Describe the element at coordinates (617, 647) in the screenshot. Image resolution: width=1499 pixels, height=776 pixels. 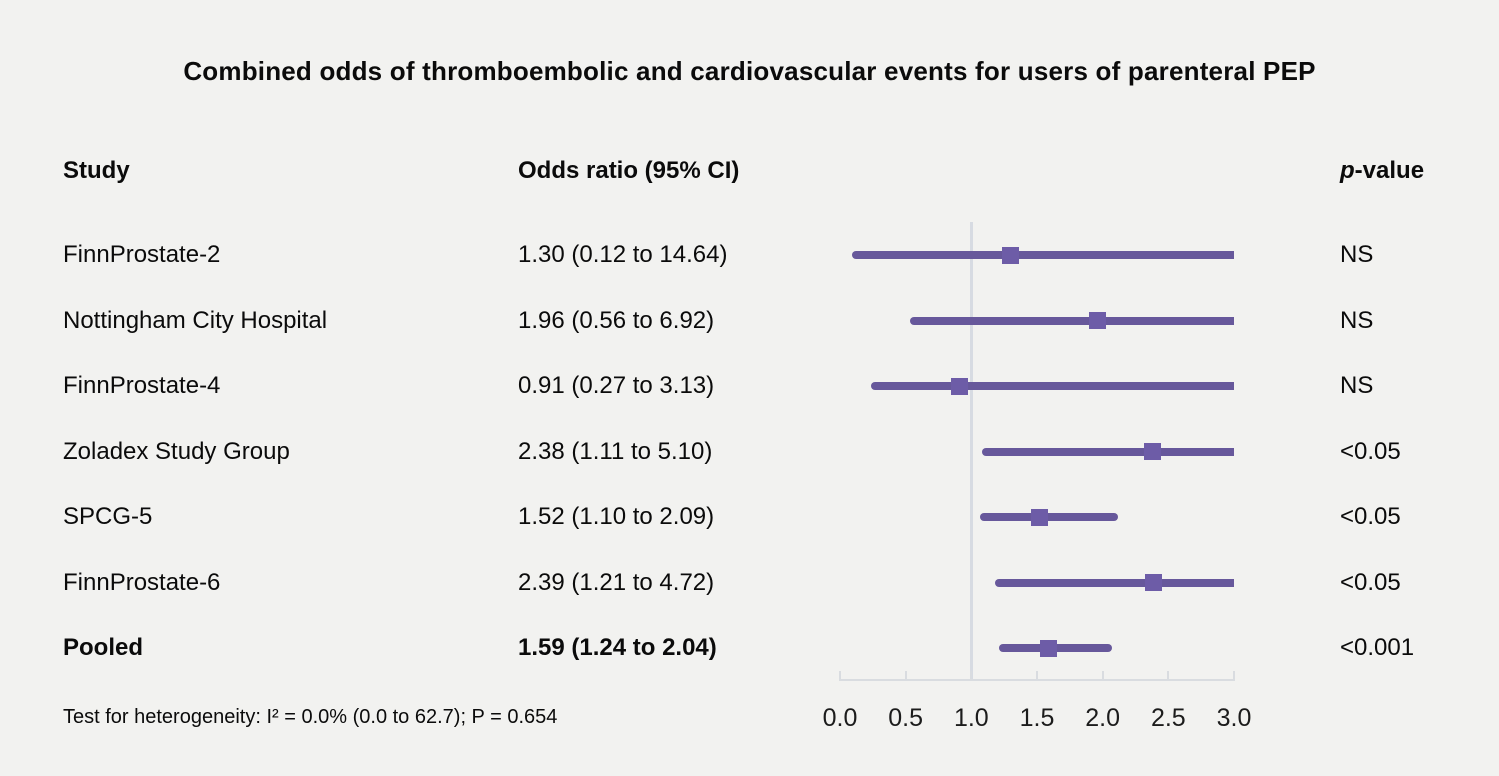
I see `odds-ratio-label: 1.59 (1.24 to 2.04)` at that location.